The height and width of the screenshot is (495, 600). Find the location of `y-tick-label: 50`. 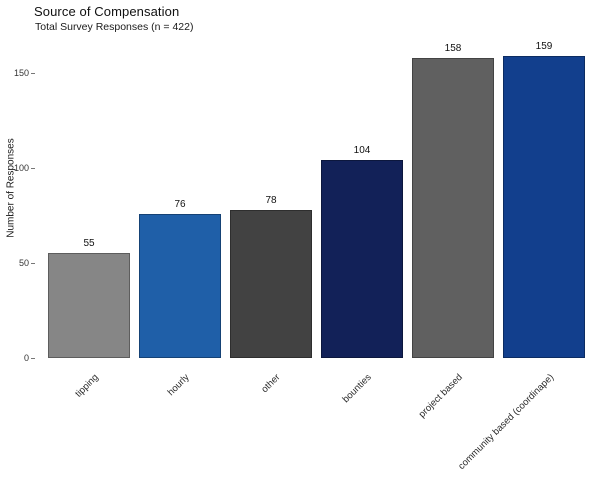

y-tick-label: 50 is located at coordinates (23, 263).